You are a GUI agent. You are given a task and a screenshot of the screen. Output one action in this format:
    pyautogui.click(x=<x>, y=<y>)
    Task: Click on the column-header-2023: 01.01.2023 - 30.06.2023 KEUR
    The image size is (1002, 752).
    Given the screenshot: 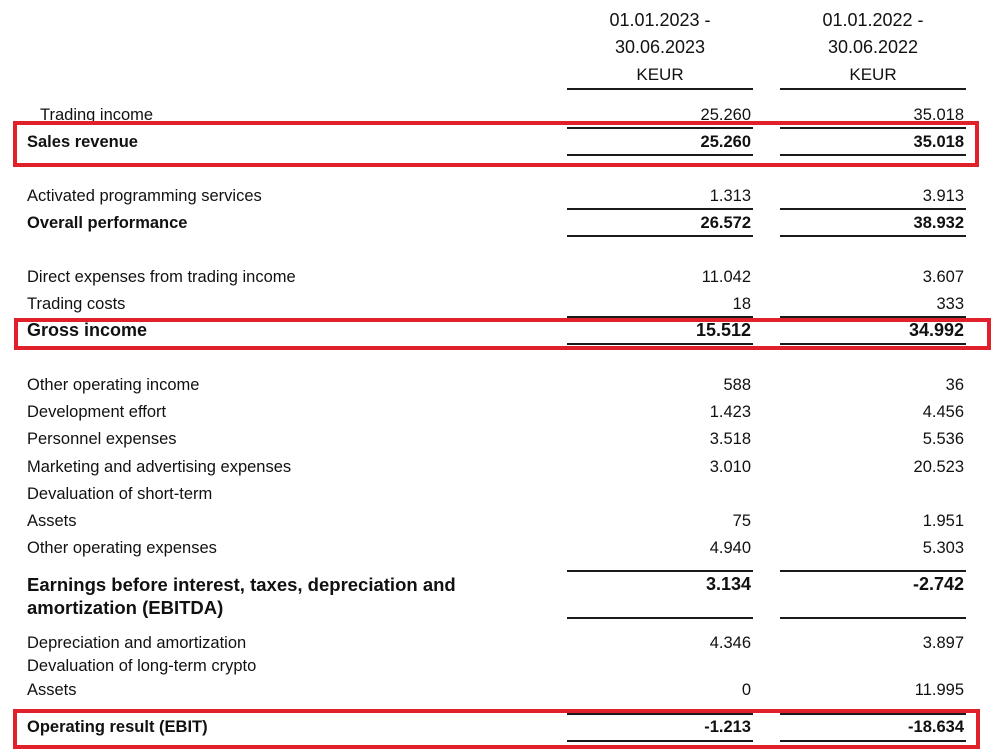 What is the action you would take?
    pyautogui.click(x=660, y=47)
    